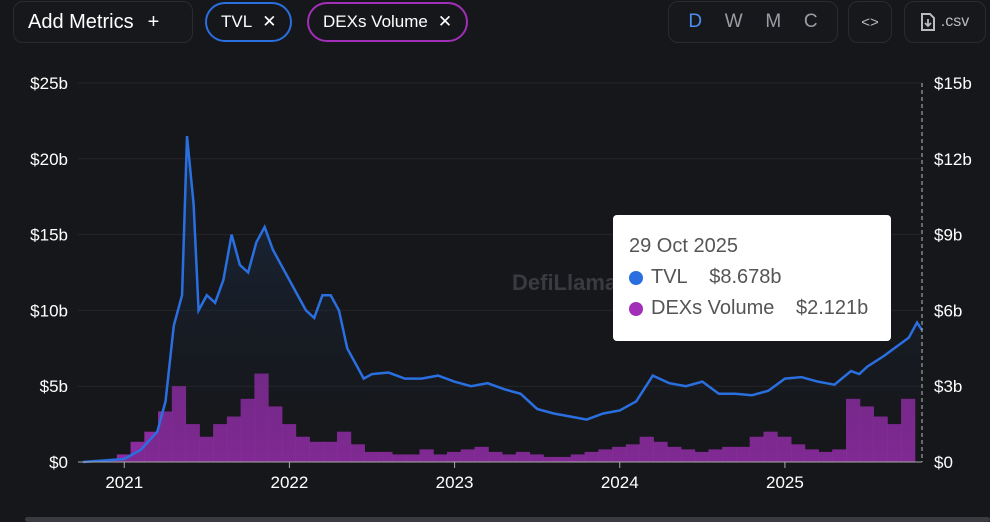  I want to click on left-axis-tick: $10b, so click(49, 310).